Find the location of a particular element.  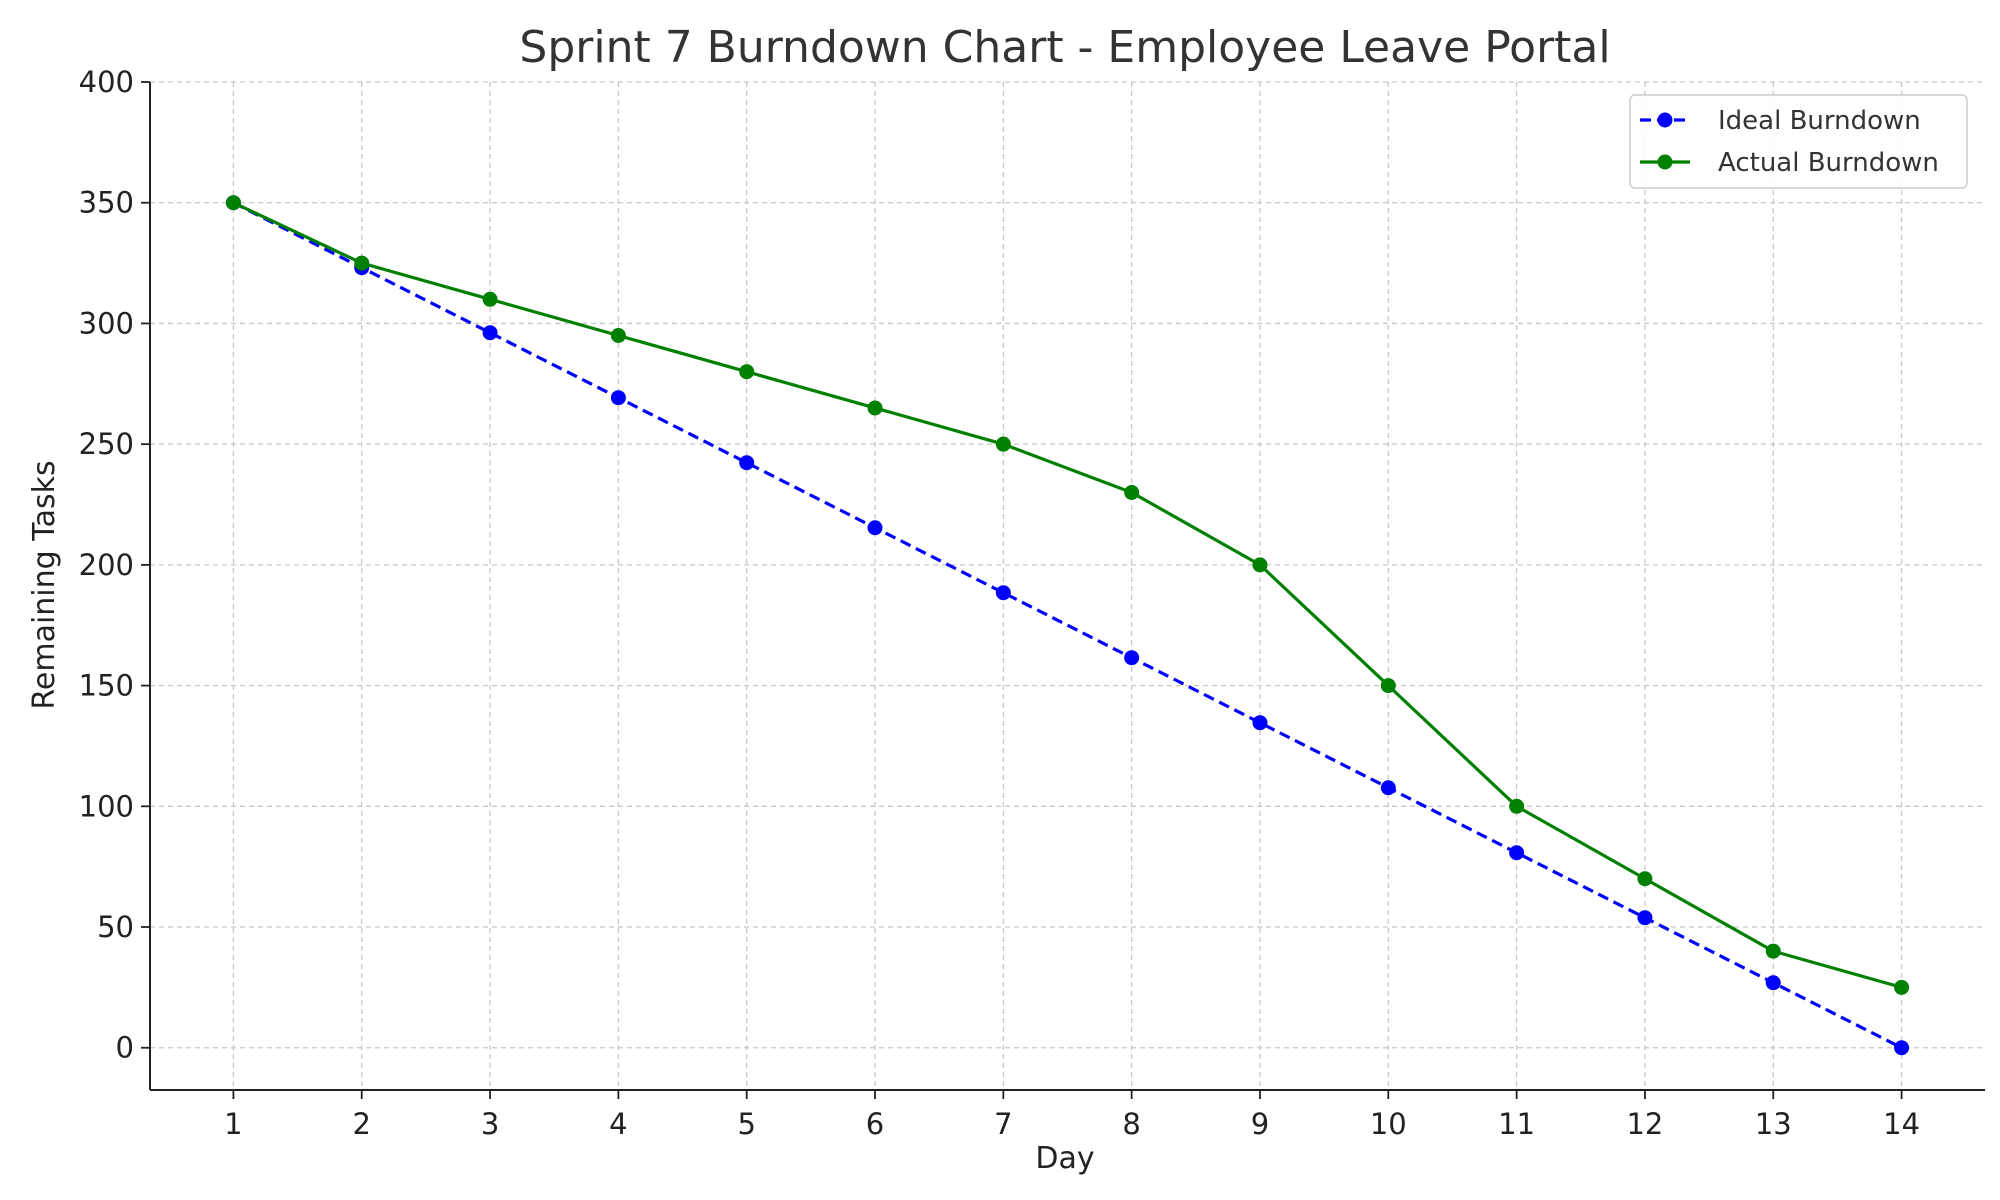

y-tick-label: 100 is located at coordinates (106, 806).